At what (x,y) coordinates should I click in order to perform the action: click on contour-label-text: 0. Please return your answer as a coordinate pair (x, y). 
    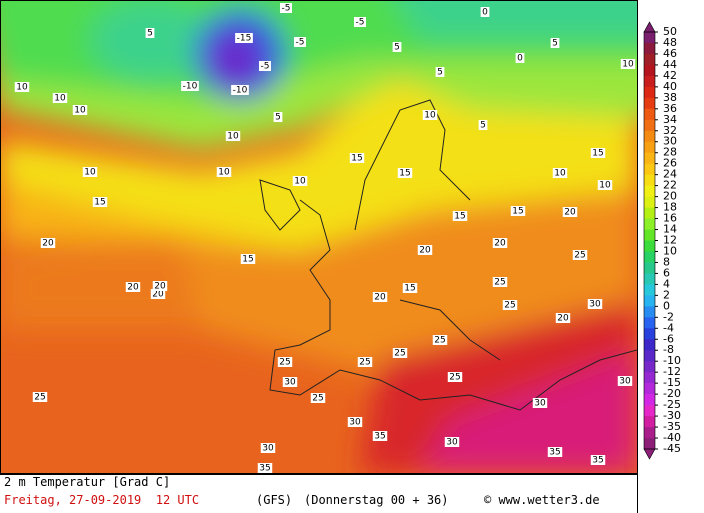
    Looking at the image, I should click on (485, 13).